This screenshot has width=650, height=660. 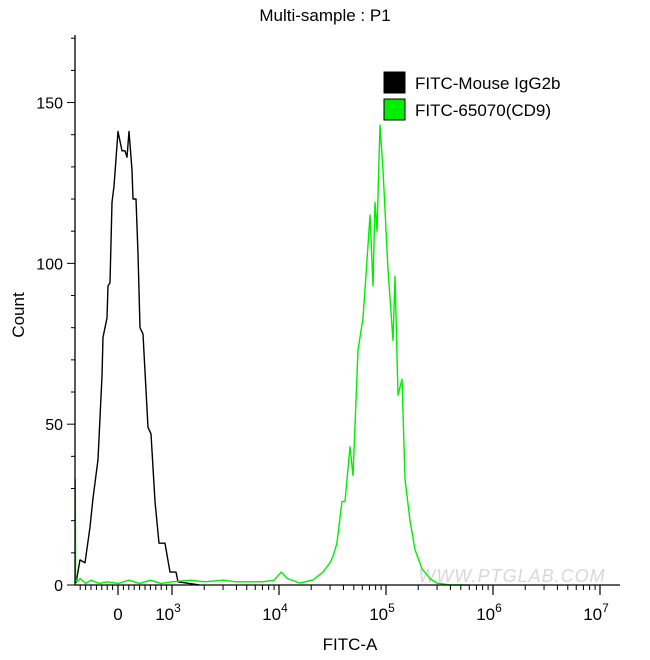 What do you see at coordinates (483, 110) in the screenshot?
I see `legend-label: FITC-65070(CD9)` at bounding box center [483, 110].